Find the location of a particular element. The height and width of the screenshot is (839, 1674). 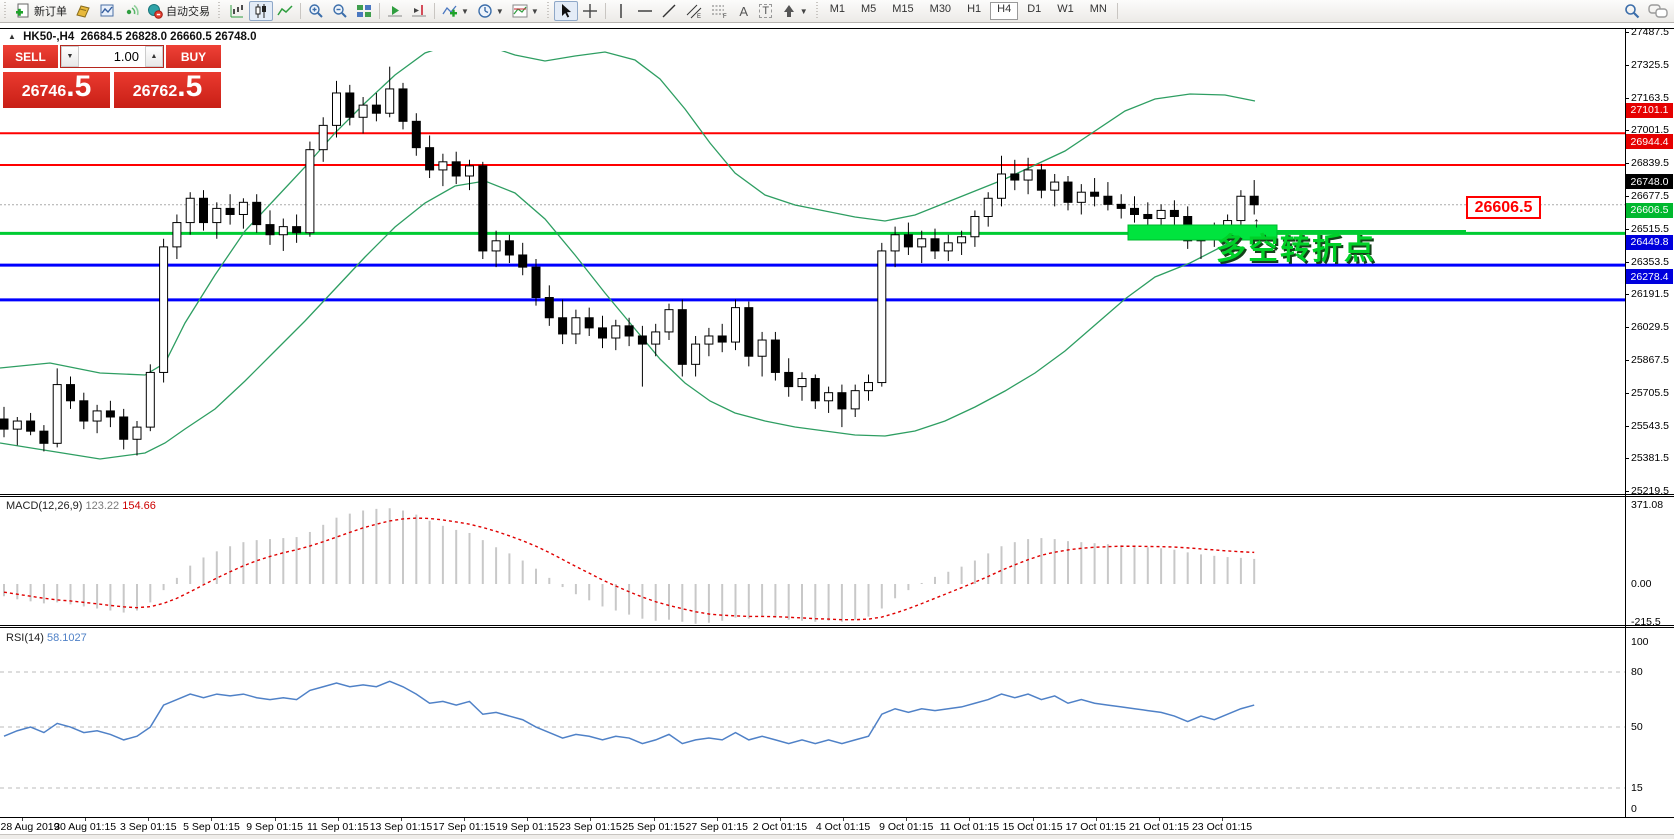

crosshair-tool-button is located at coordinates (590, 11).